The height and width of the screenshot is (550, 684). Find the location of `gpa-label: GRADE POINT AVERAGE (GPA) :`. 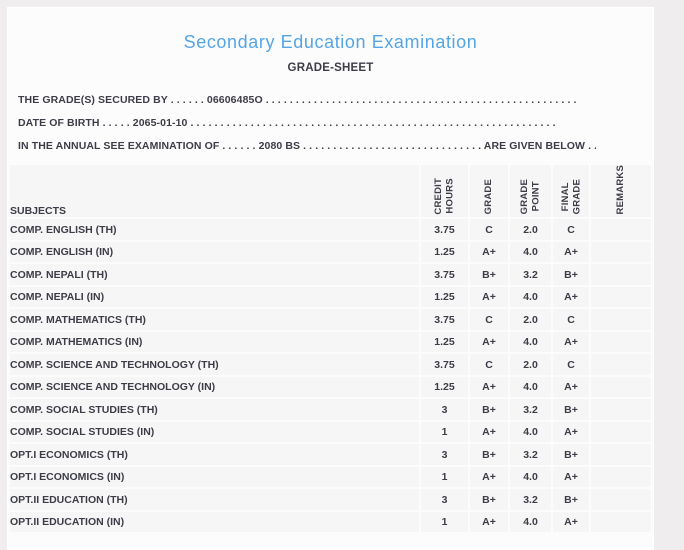

gpa-label: GRADE POINT AVERAGE (GPA) : is located at coordinates (535, 548).